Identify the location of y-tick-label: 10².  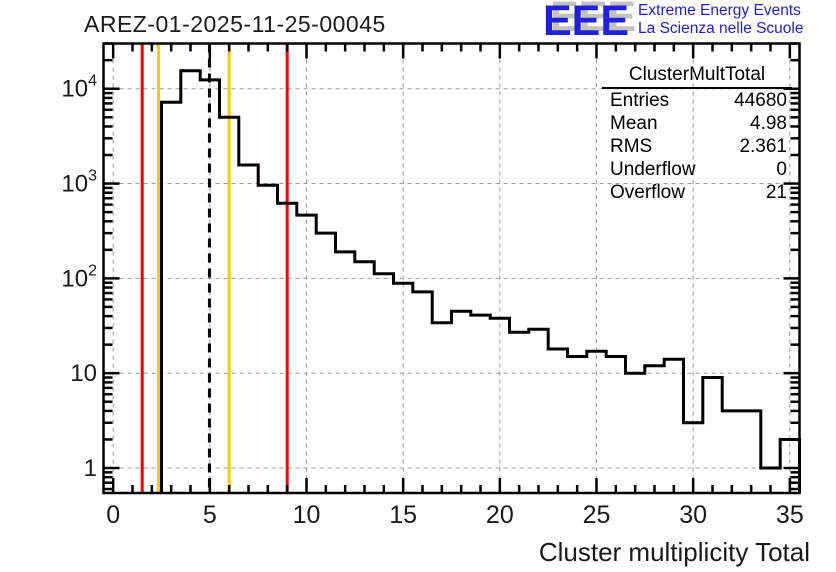
(79, 277).